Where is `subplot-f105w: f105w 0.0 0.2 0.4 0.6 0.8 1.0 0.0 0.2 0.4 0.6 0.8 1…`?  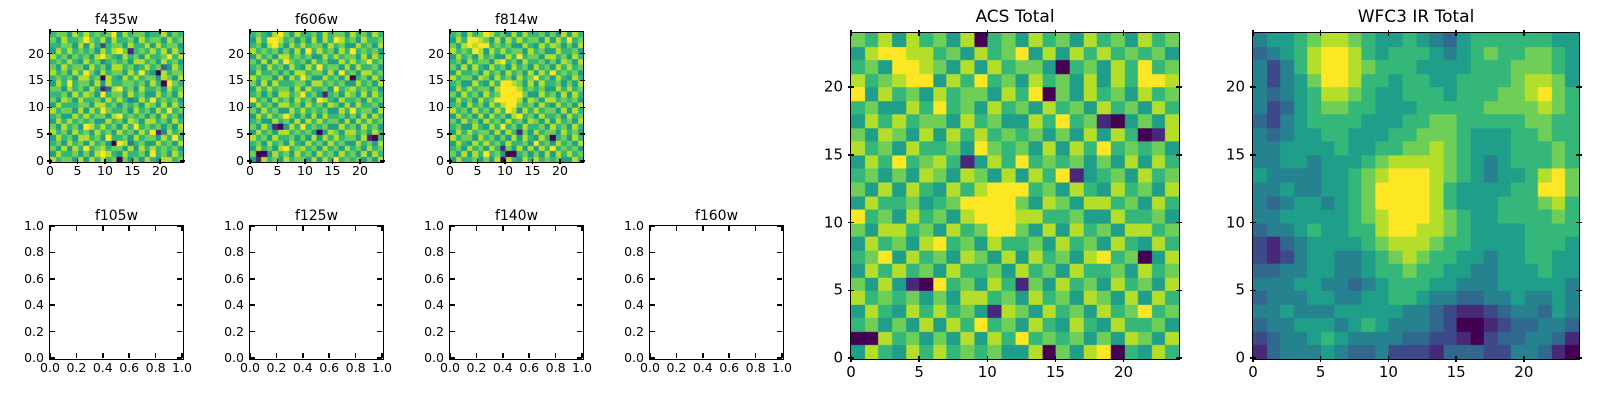
subplot-f105w: f105w 0.0 0.2 0.4 0.6 0.8 1.0 0.0 0.2 0.4 0.6 0.8 1… is located at coordinates (108, 291).